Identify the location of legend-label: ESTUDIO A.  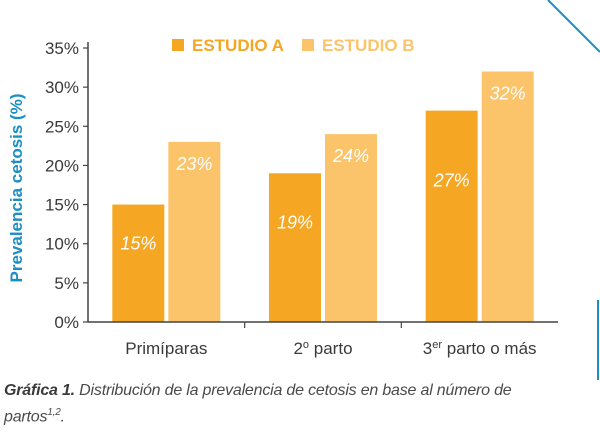
(238, 45).